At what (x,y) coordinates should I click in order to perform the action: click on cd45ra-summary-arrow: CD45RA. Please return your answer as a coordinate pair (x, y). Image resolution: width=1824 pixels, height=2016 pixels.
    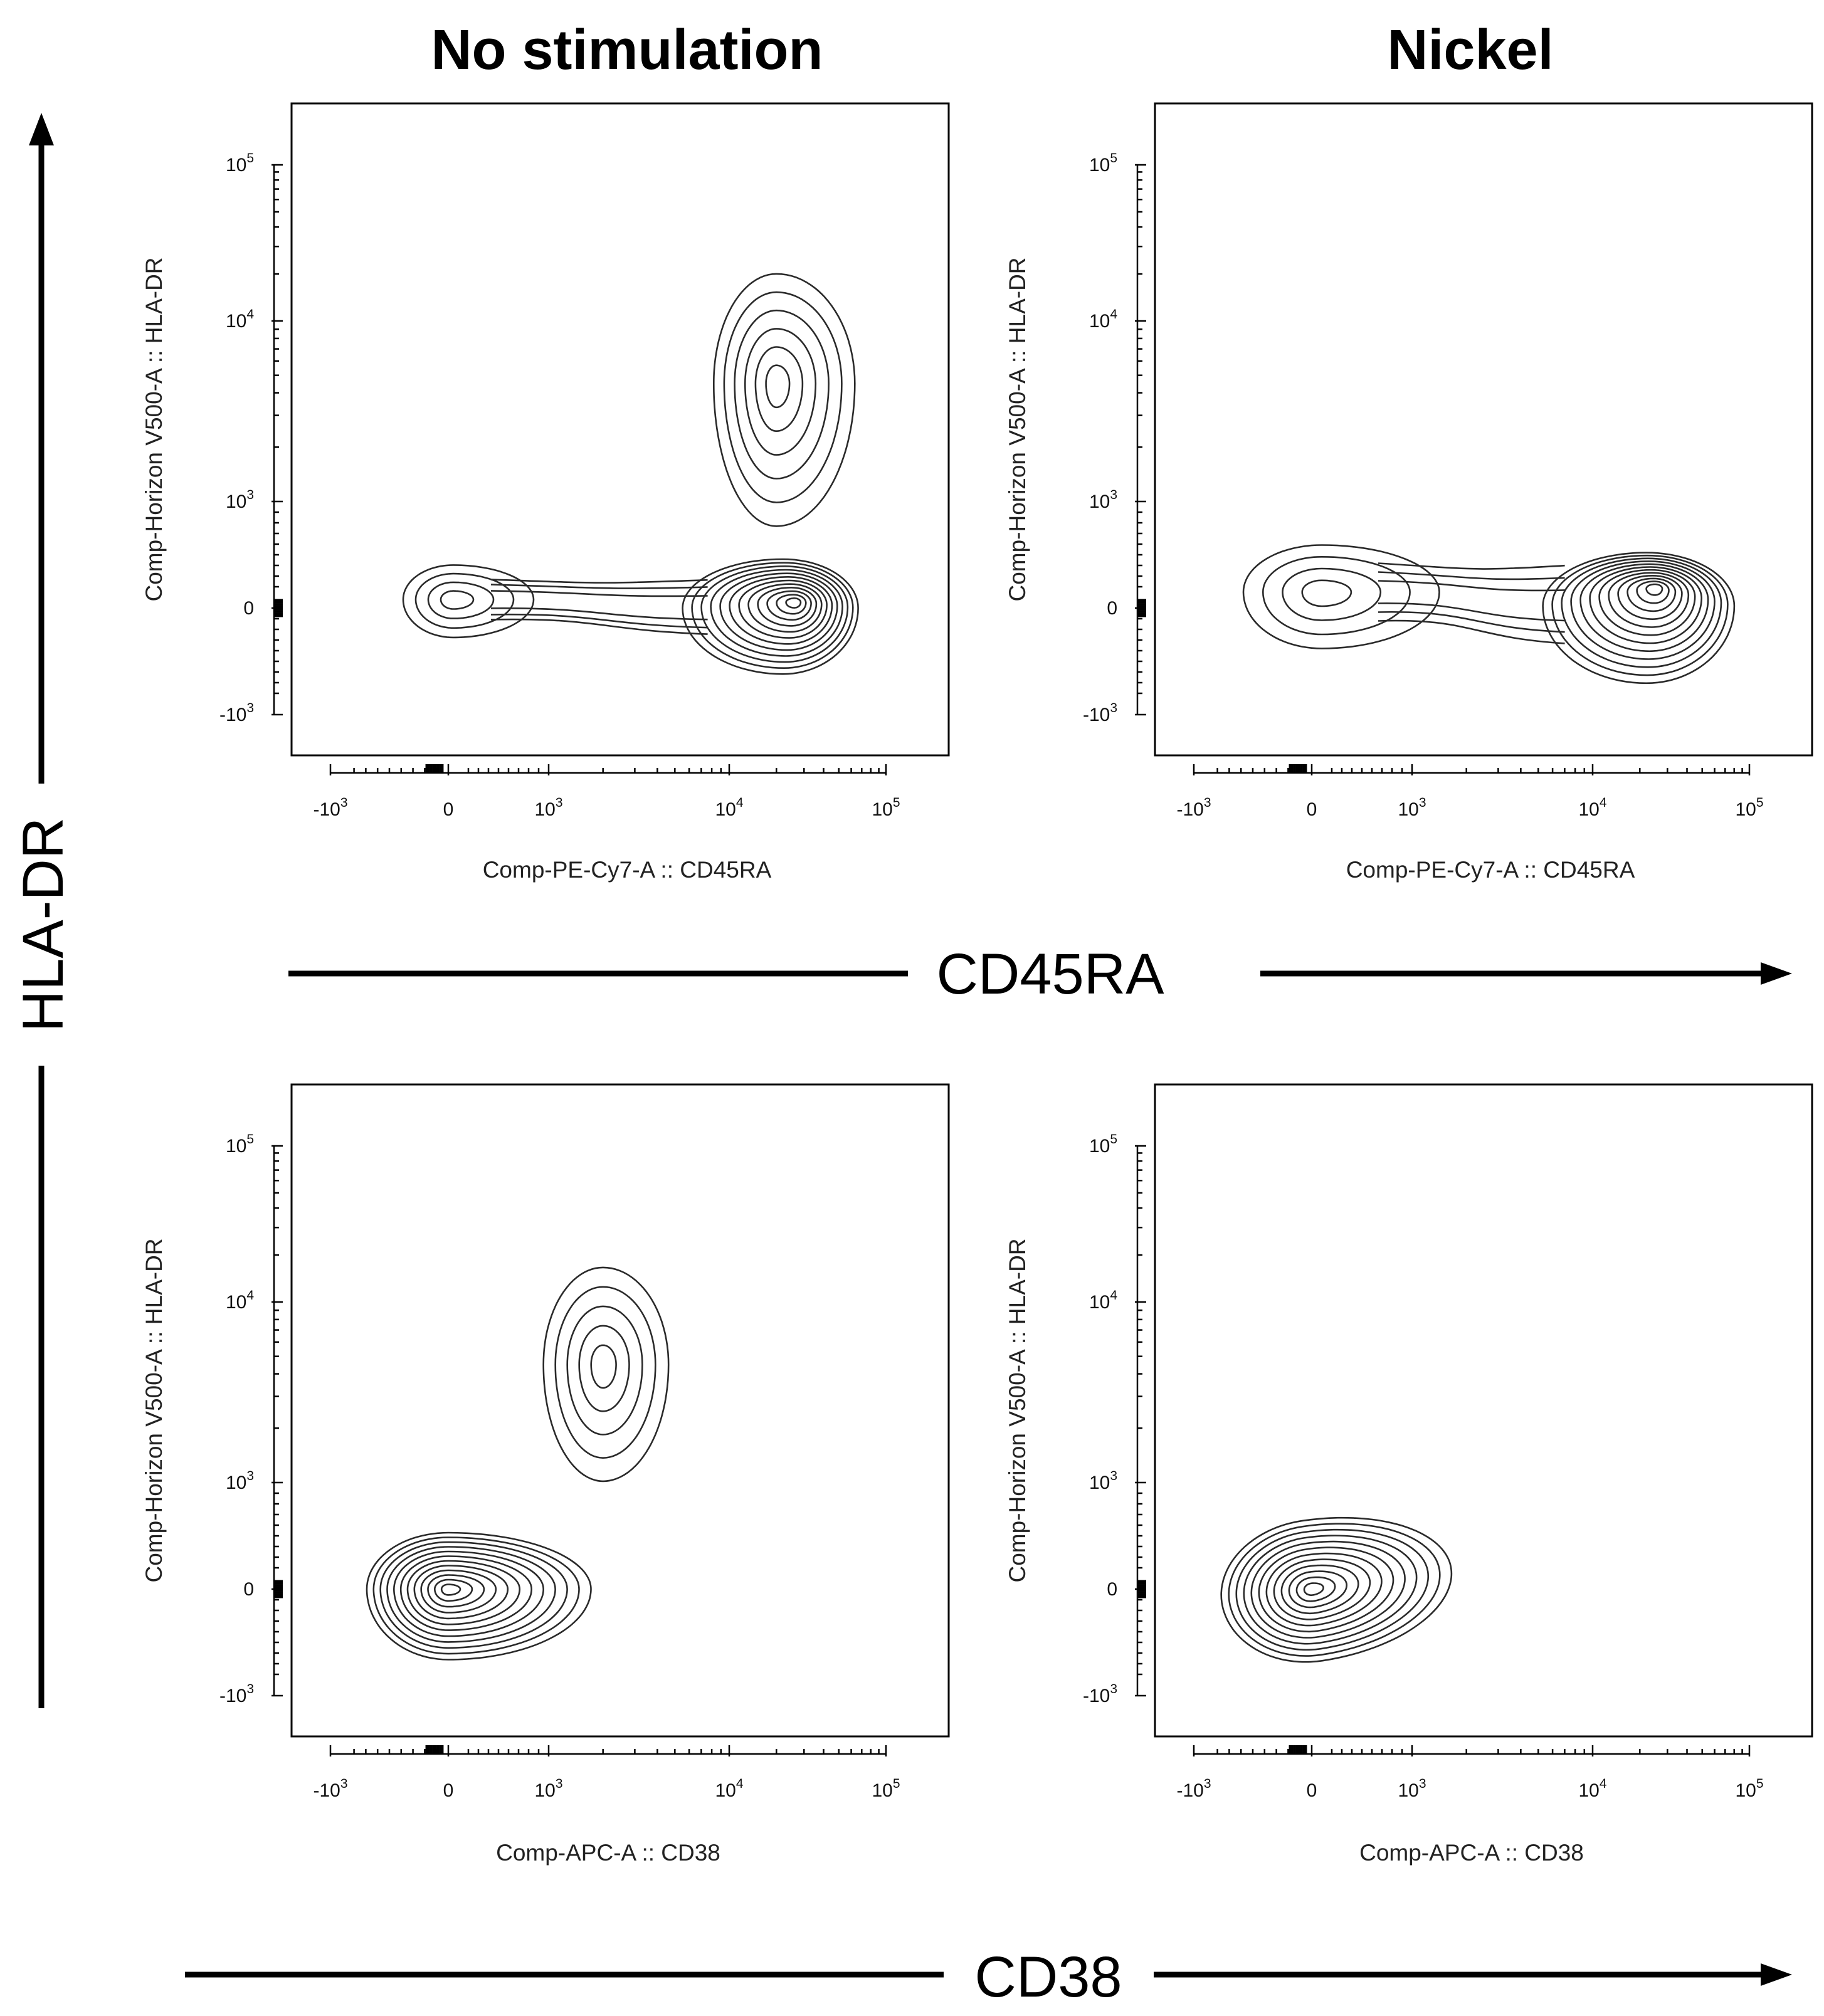
    Looking at the image, I should click on (1040, 974).